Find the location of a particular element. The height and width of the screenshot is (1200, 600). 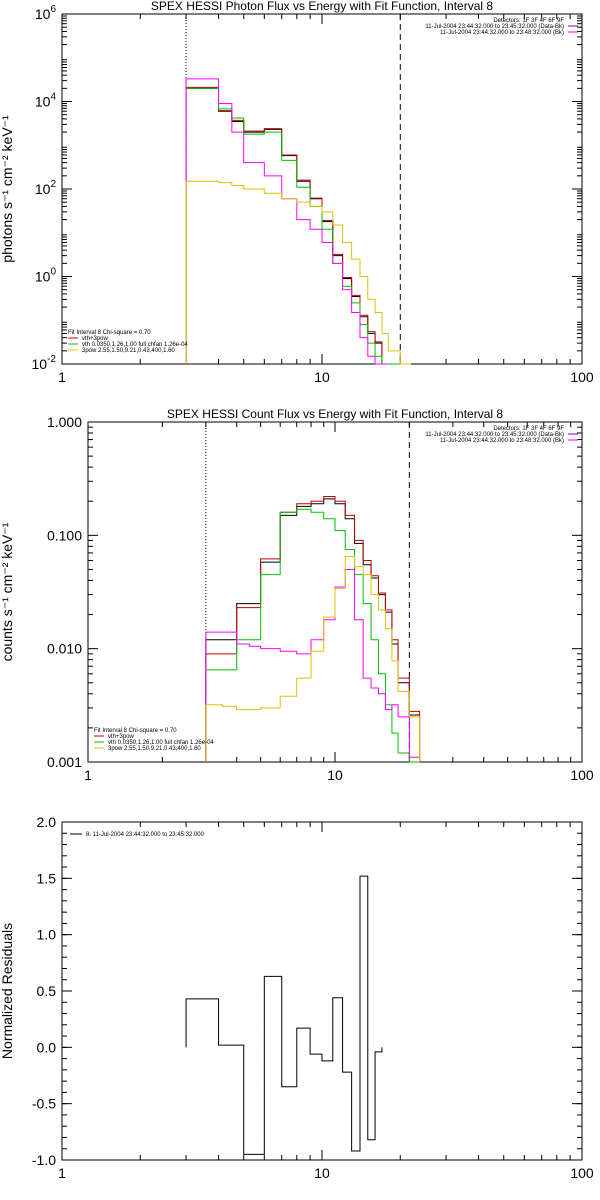

y-tick-label: 0.010 is located at coordinates (64, 649).